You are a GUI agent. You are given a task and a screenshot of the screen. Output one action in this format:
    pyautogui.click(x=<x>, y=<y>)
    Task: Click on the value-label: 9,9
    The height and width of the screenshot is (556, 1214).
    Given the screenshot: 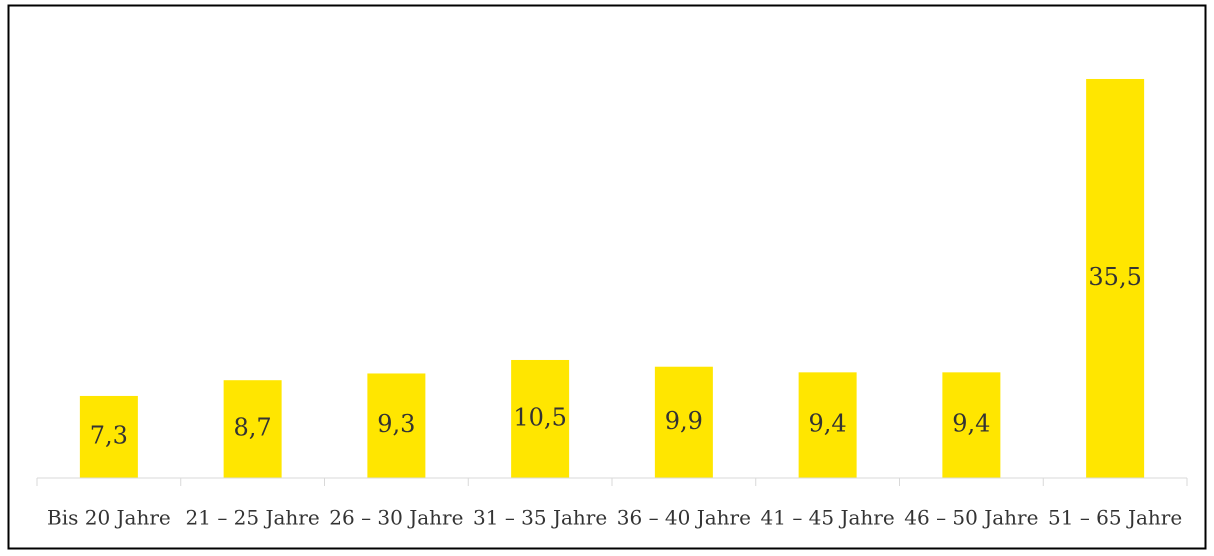 What is the action you would take?
    pyautogui.click(x=684, y=421)
    